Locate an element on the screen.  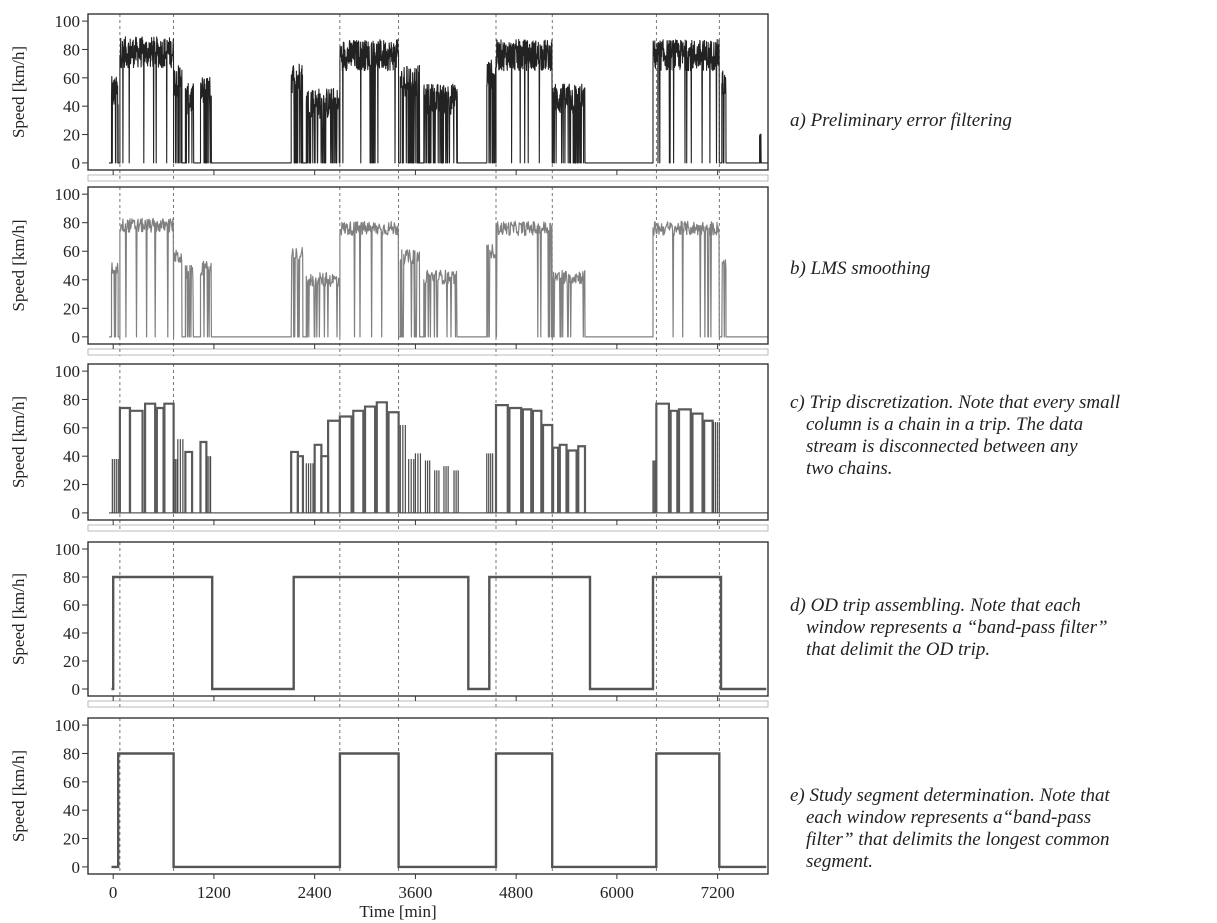
caption-line: filter” that delimits the longest common is located at coordinates (958, 839).